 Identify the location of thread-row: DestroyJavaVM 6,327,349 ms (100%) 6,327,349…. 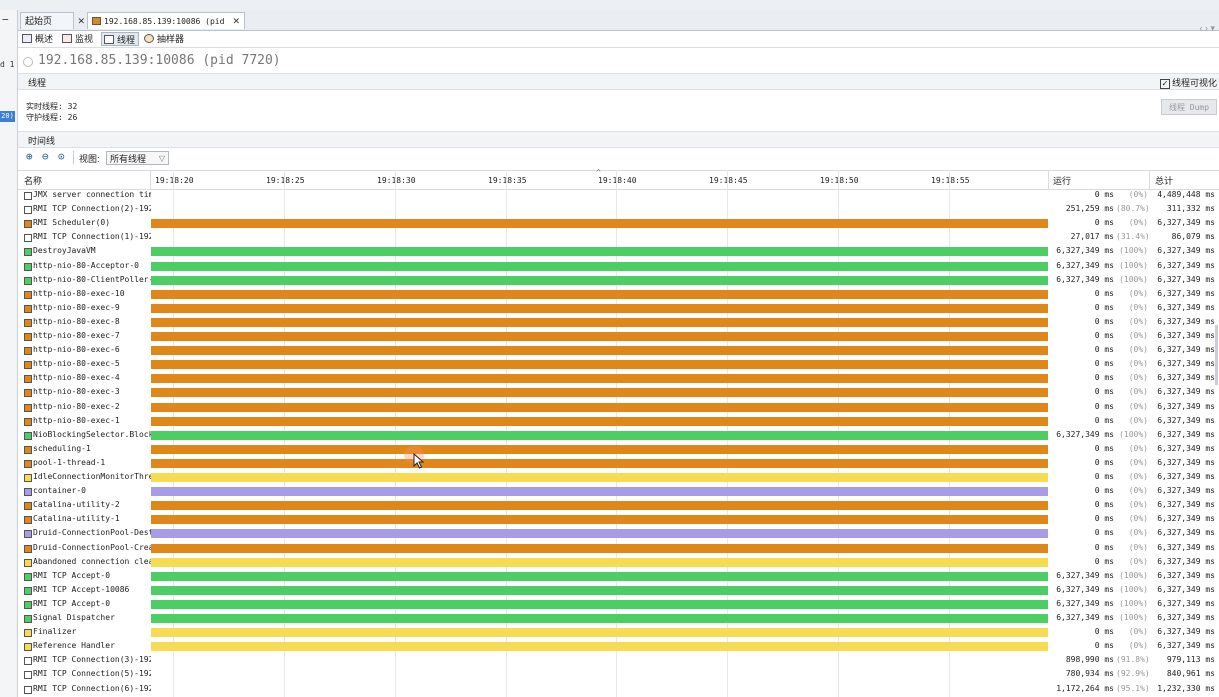
(618, 252).